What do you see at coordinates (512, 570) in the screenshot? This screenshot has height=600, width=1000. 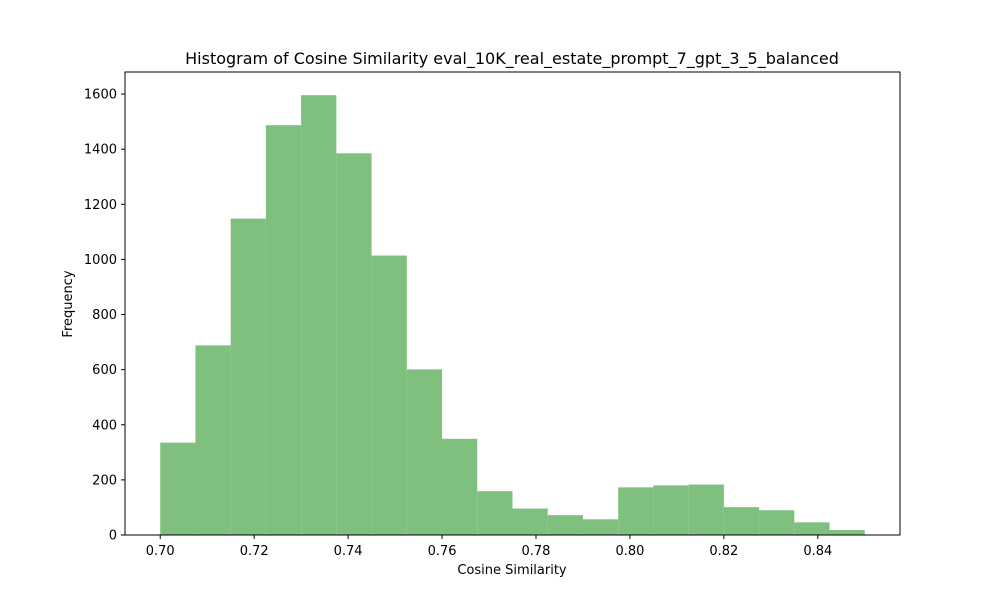 I see `x-axis-label: Cosine Similarity` at bounding box center [512, 570].